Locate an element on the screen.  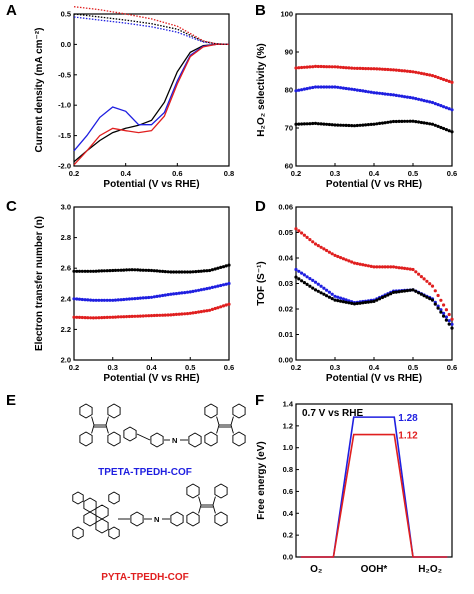
panel-letter-b: B is located at coordinates (260, 10).